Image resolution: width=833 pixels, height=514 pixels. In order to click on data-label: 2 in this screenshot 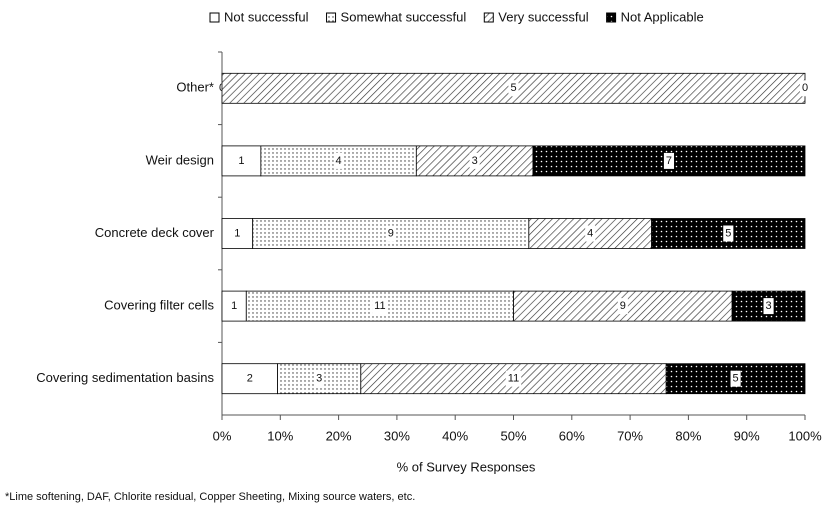, I will do `click(250, 379)`.